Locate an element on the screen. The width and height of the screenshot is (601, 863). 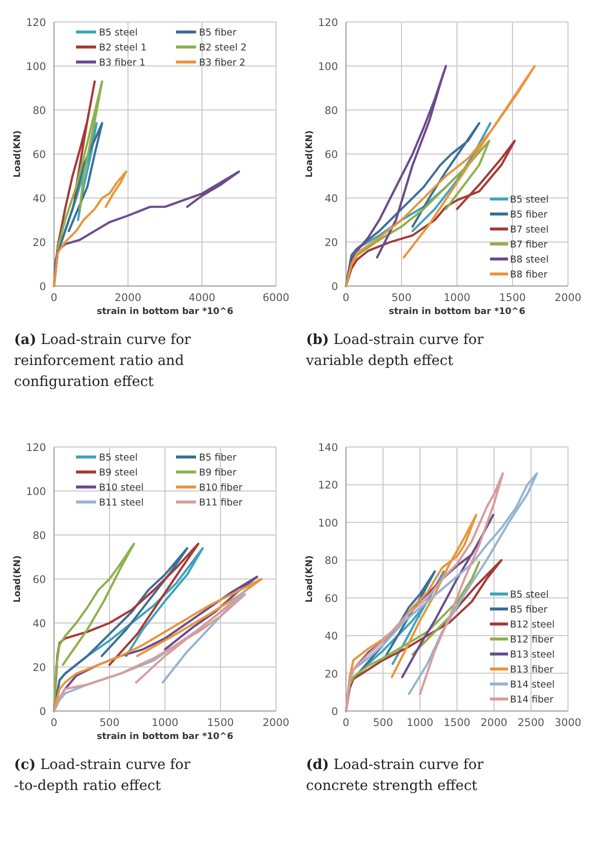
legend-label: B2 steel 2 is located at coordinates (223, 48).